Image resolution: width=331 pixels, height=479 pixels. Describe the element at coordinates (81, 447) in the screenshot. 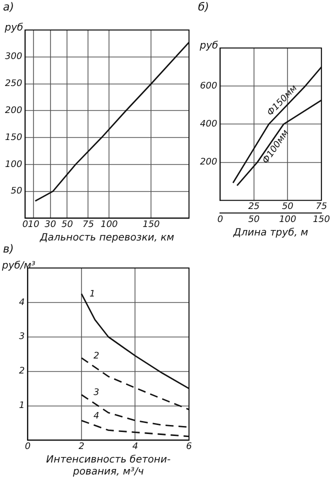

I see `x-tick-label: 2` at that location.